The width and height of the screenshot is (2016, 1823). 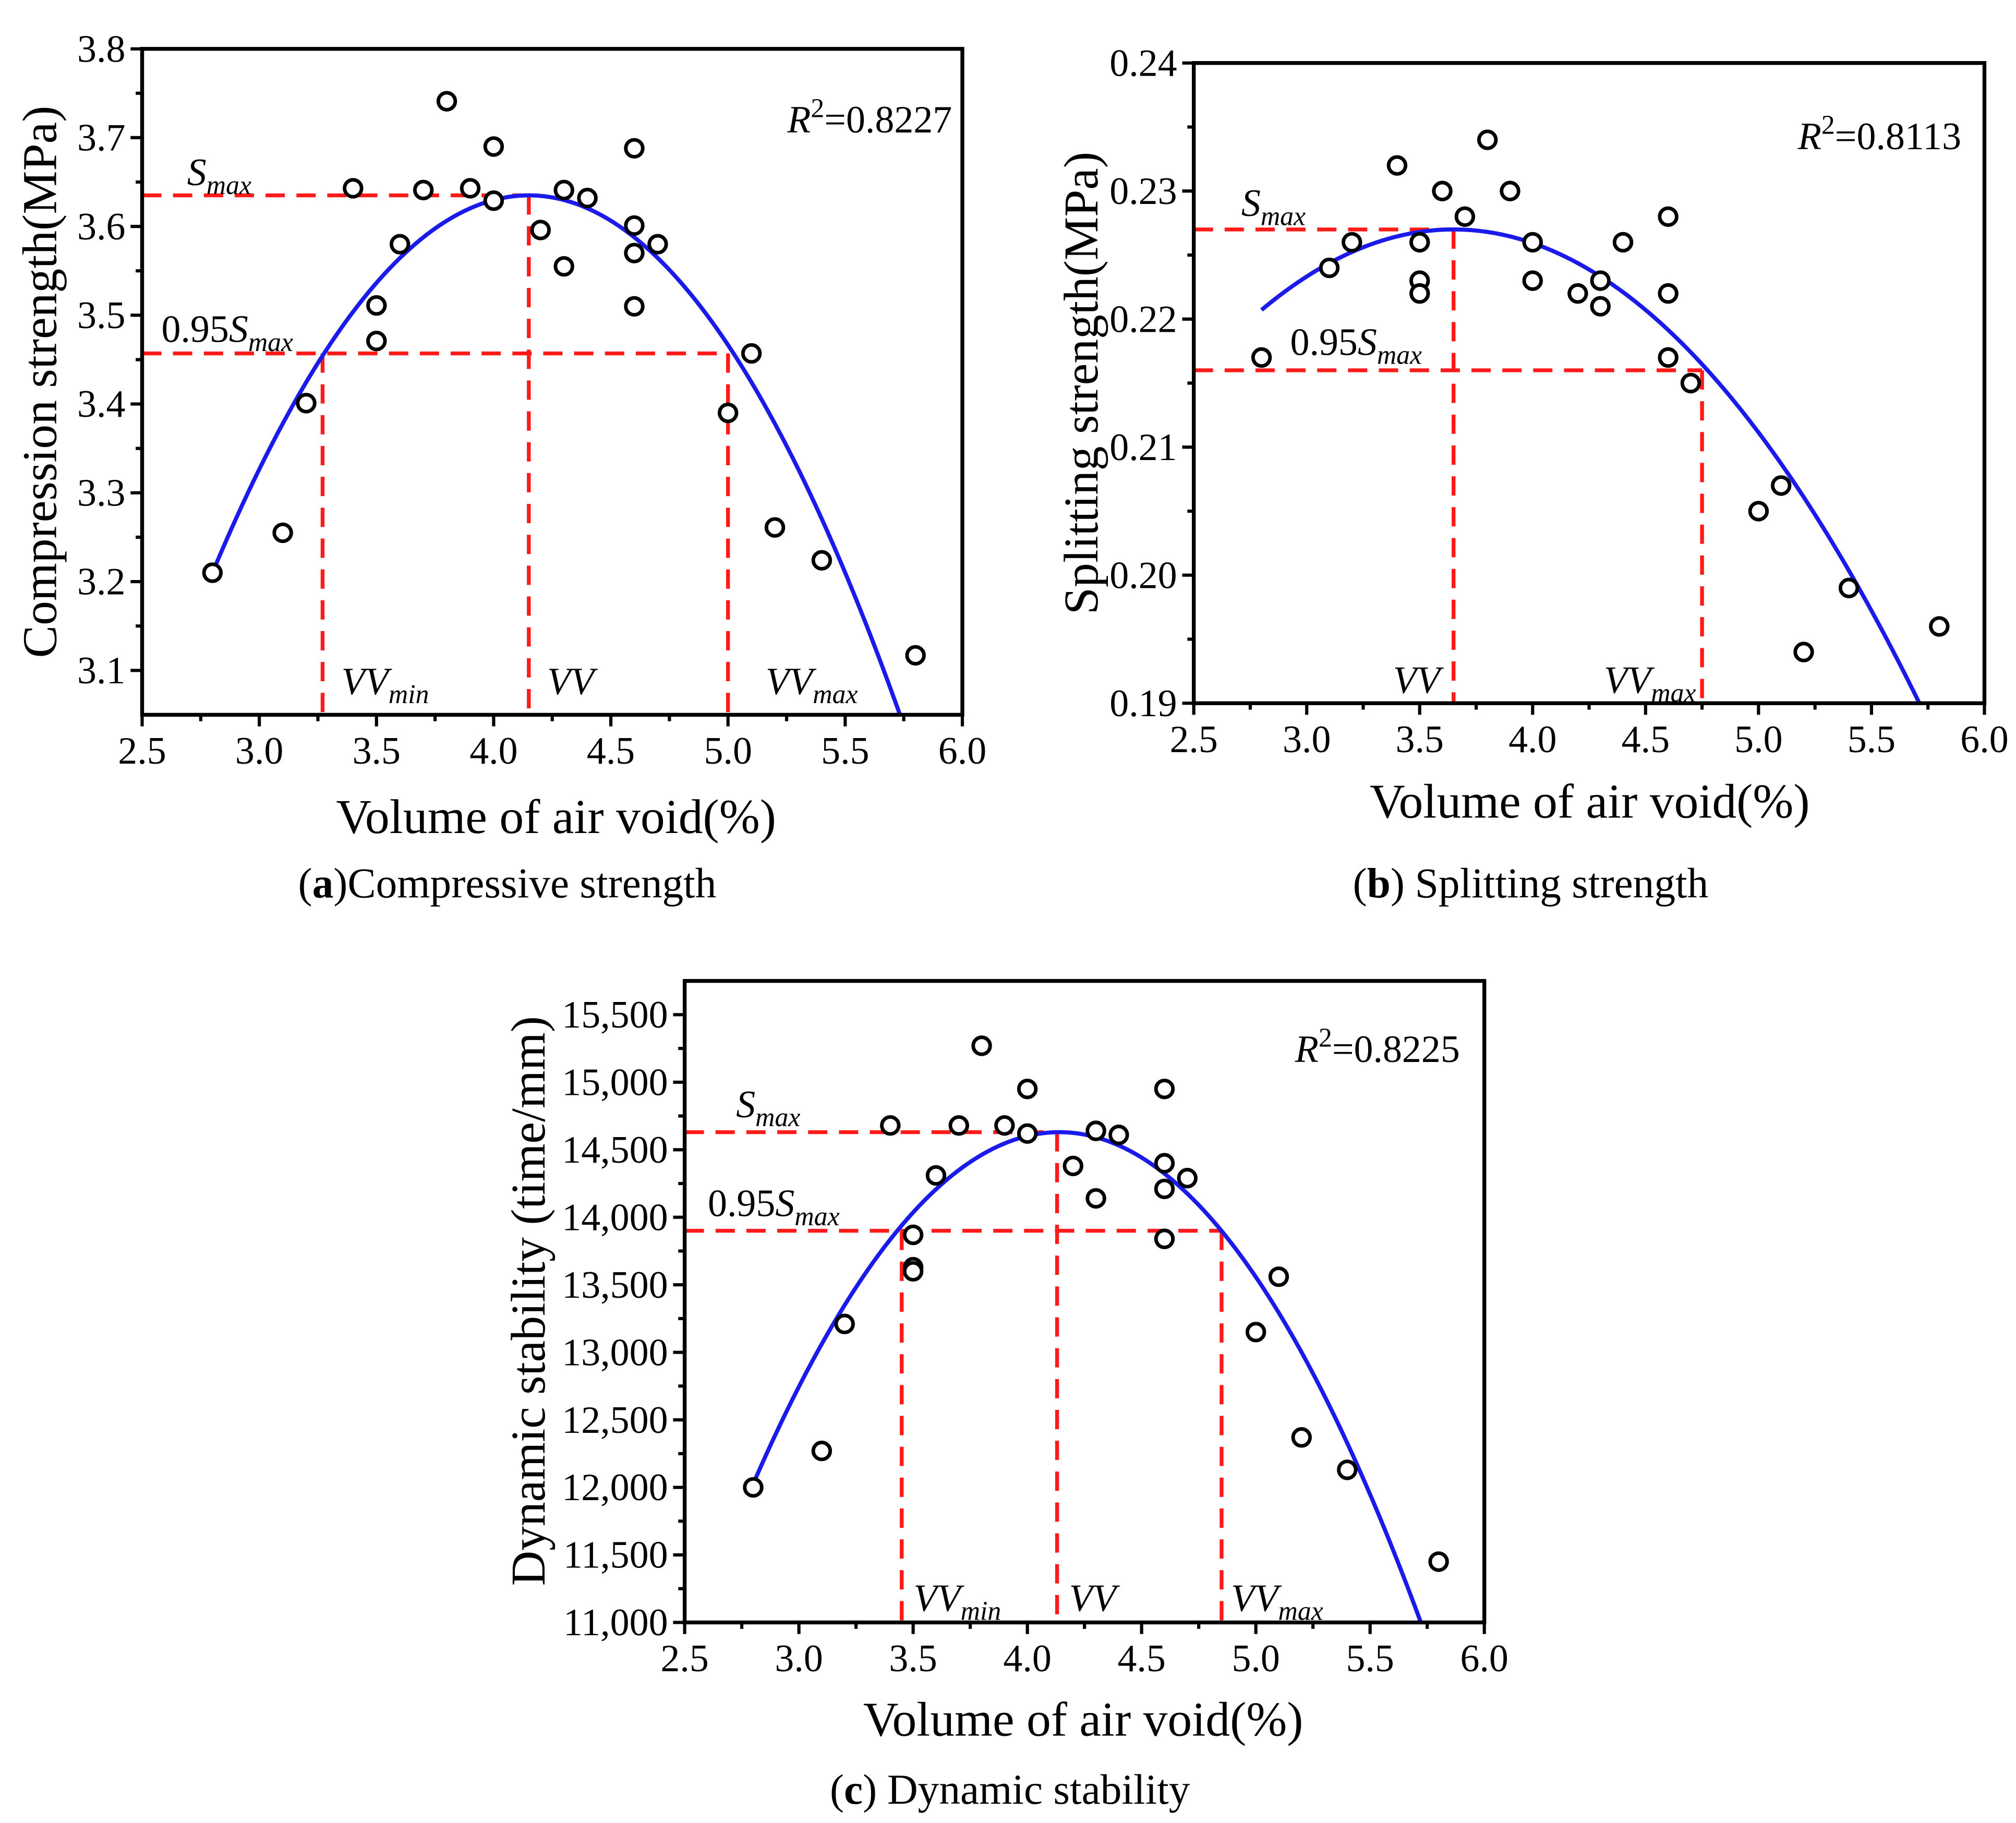 I want to click on y-tick-label: 3.7, so click(x=101, y=137).